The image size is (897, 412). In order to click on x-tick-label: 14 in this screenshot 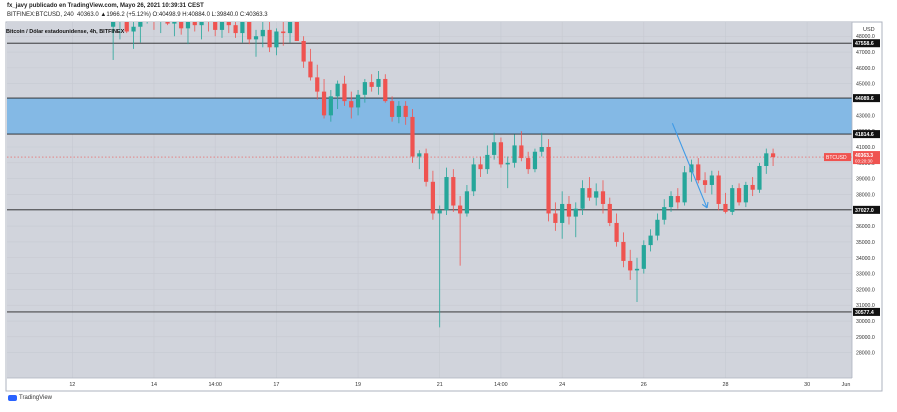, I will do `click(154, 385)`.